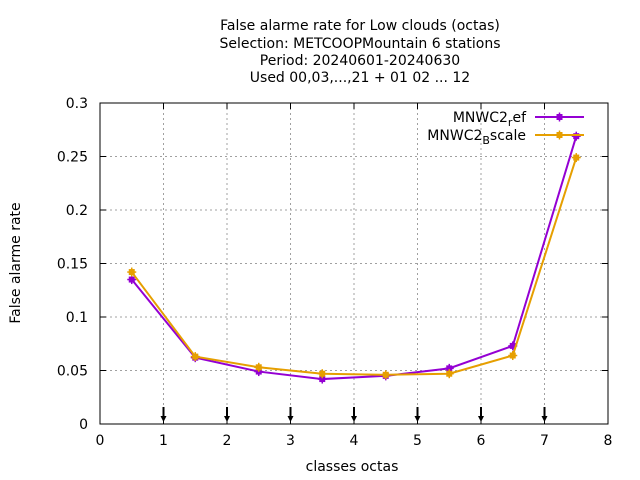 This screenshot has width=640, height=480. Describe the element at coordinates (359, 44) in the screenshot. I see `title-line-2: Selection: METCOOPMountain 6 stations` at that location.